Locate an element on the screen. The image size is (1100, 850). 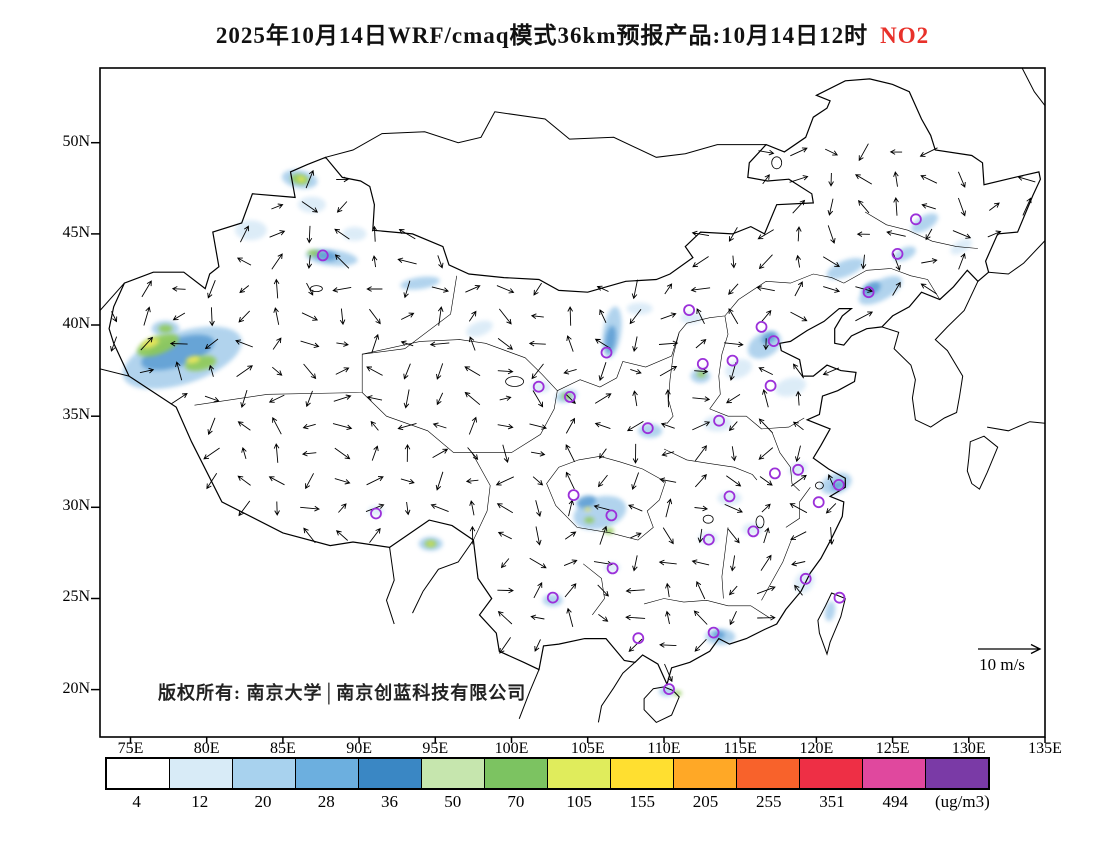
lat-tick-label: 35N is located at coordinates (76, 415).